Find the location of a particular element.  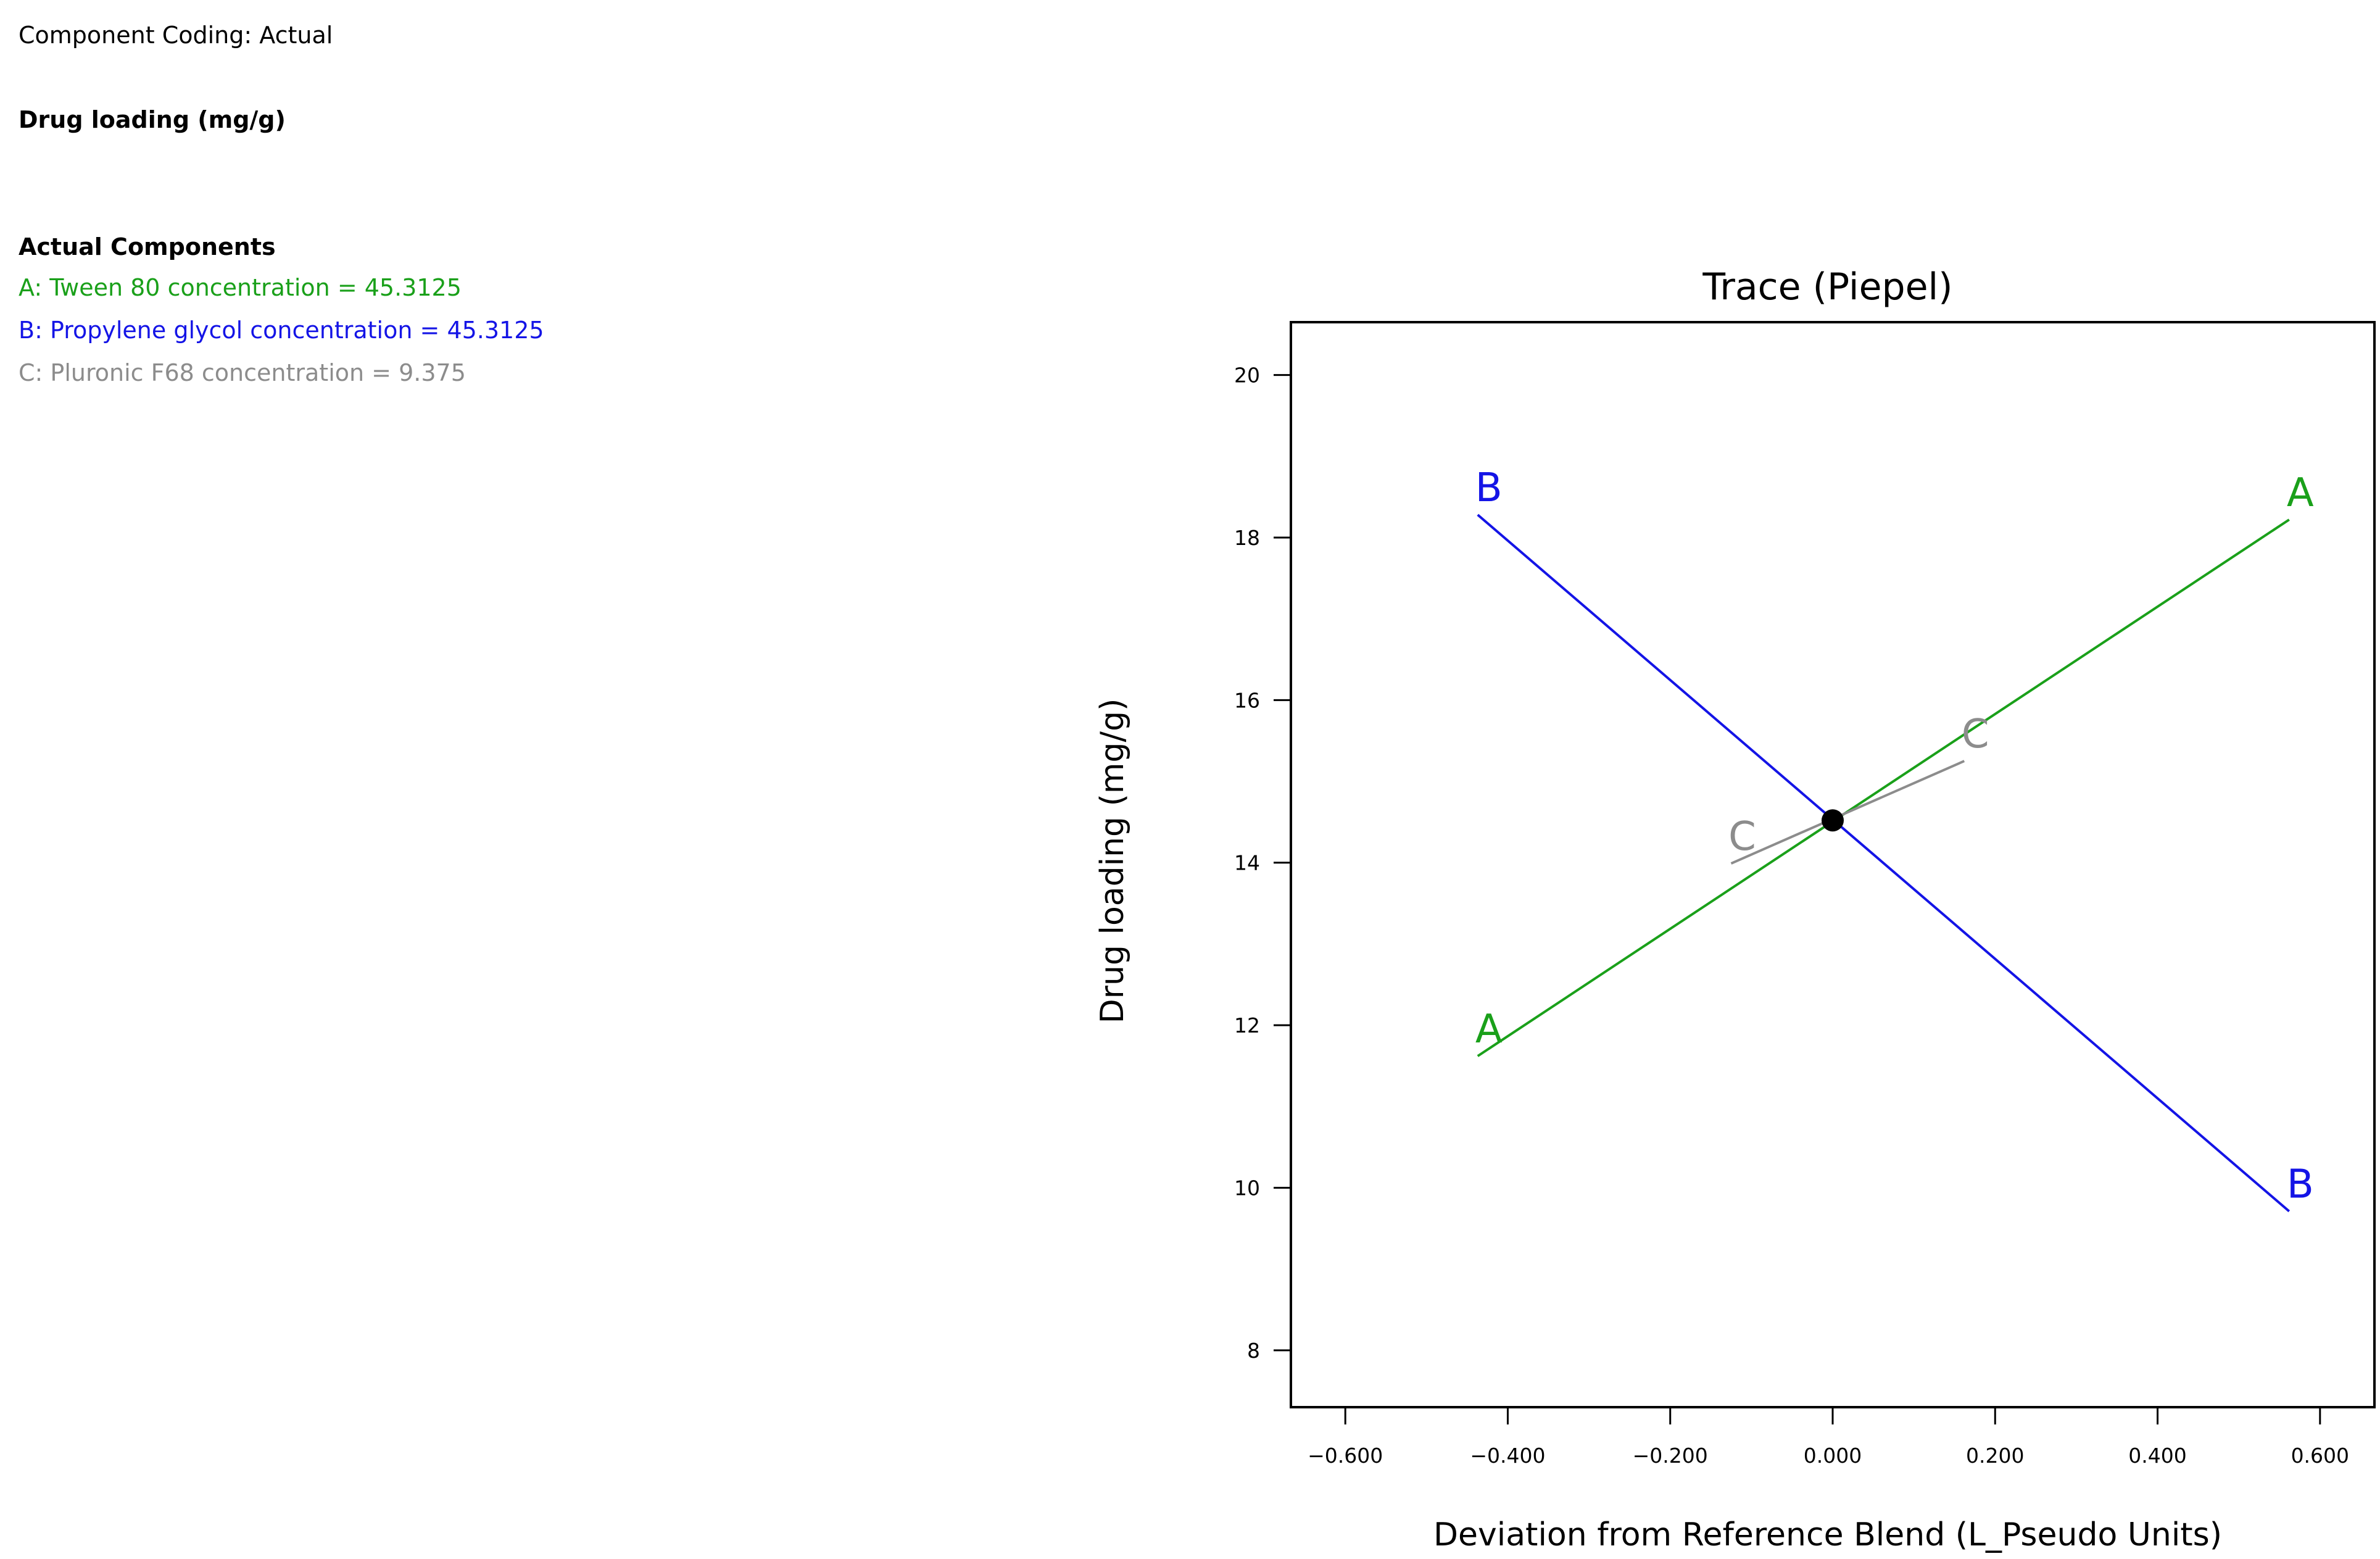

actual-components-header: Actual Components is located at coordinates (147, 246).